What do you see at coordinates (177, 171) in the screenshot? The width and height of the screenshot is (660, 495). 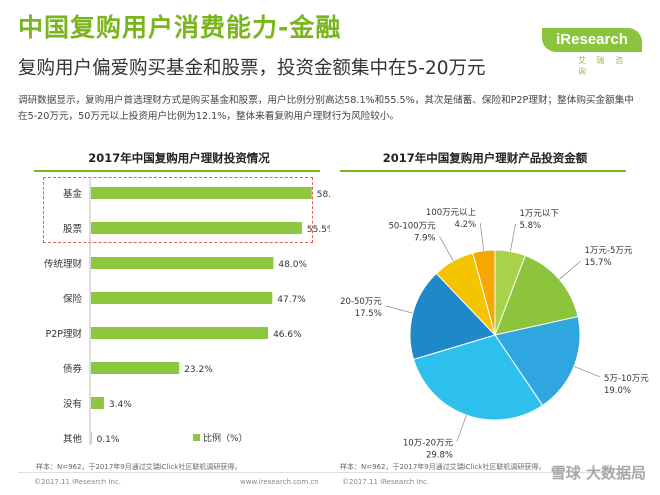 I see `left-title-rule` at bounding box center [177, 171].